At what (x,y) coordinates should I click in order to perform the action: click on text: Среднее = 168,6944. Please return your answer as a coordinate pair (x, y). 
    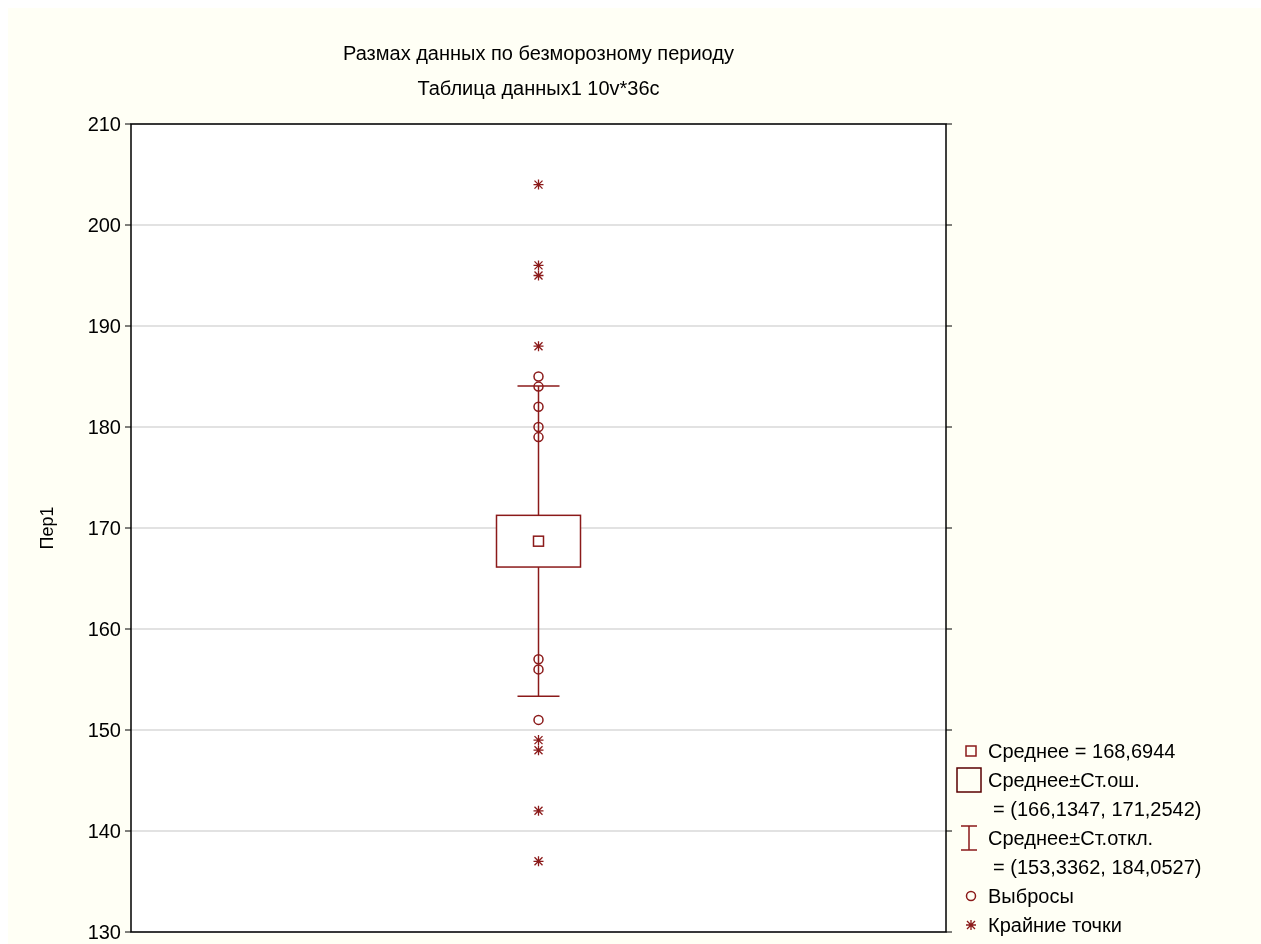
    Looking at the image, I should click on (1082, 751).